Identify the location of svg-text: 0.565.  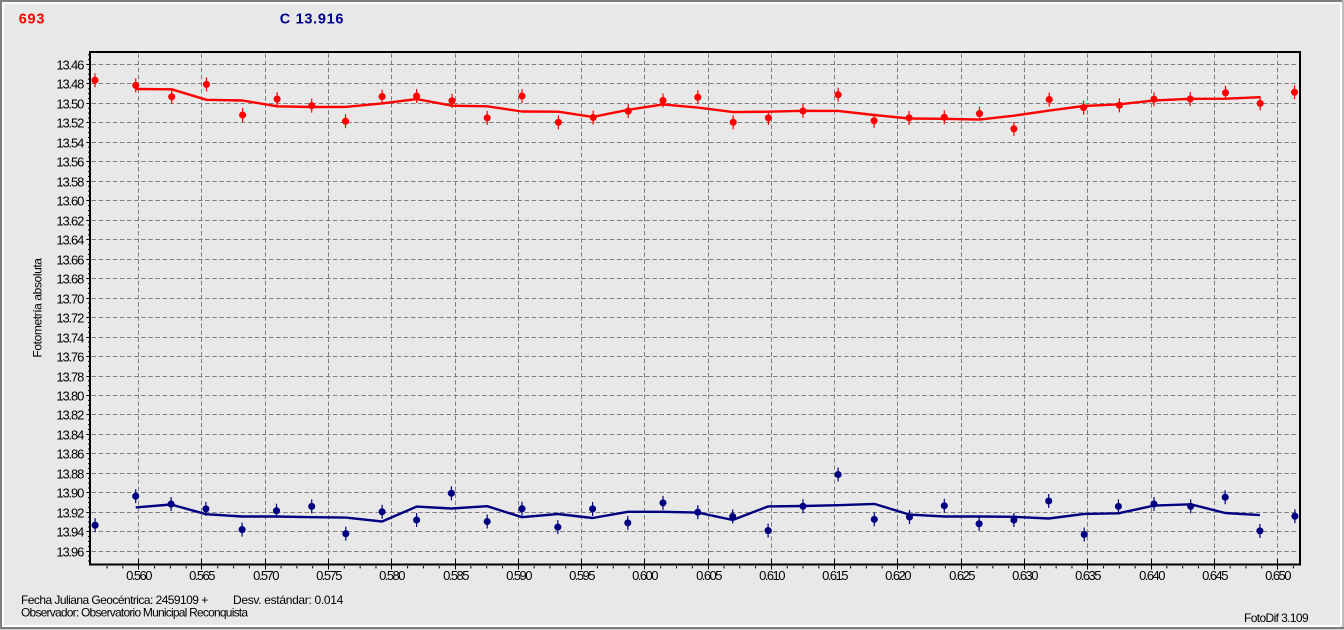
(202, 575).